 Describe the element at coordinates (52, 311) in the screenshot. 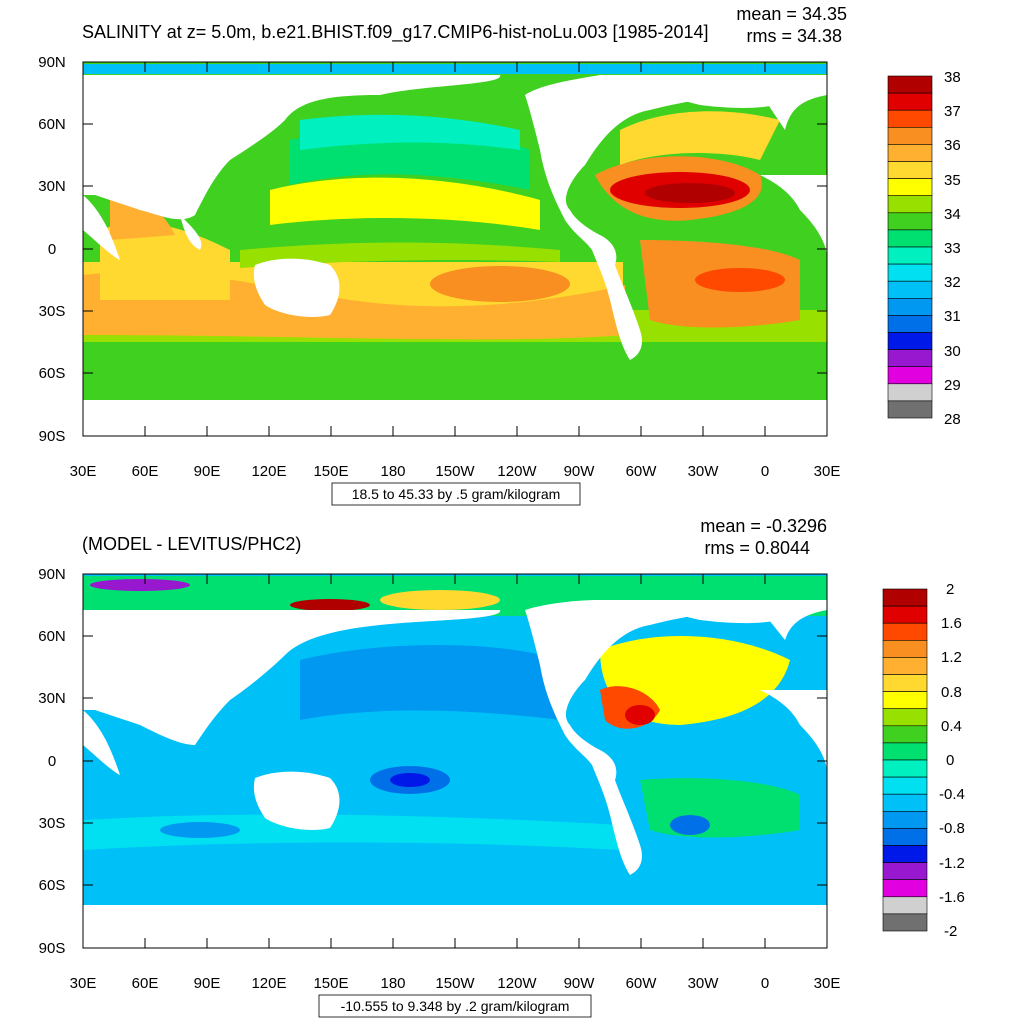

I see `lat-label: 30S` at that location.